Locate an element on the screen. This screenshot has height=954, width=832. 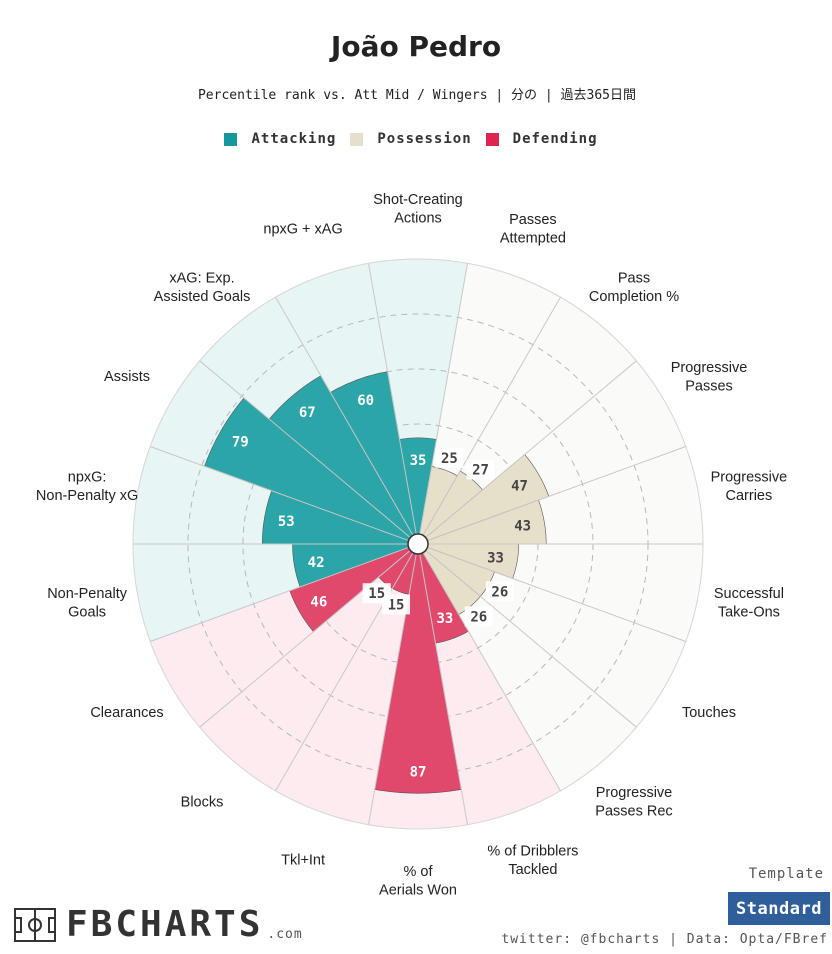
category-label-touches: Touches is located at coordinates (709, 713).